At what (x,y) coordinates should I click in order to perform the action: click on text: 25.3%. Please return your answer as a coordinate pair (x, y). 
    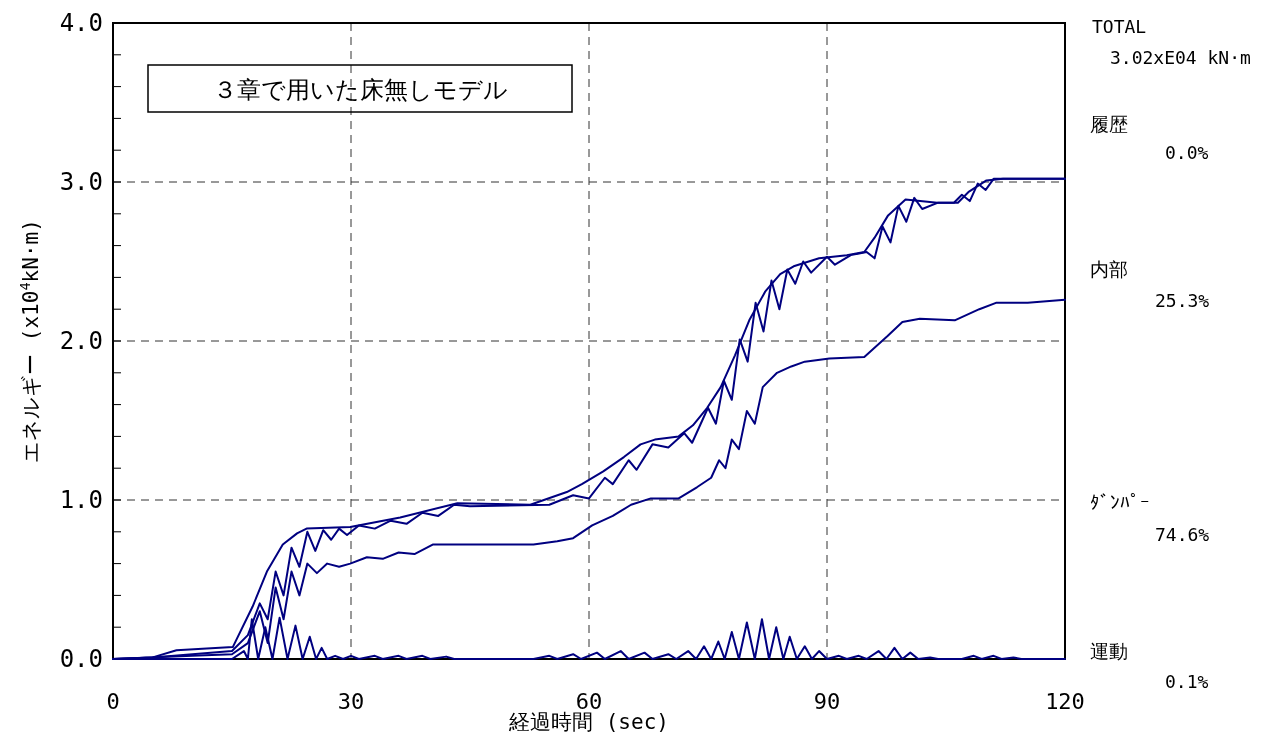
    Looking at the image, I should click on (1182, 300).